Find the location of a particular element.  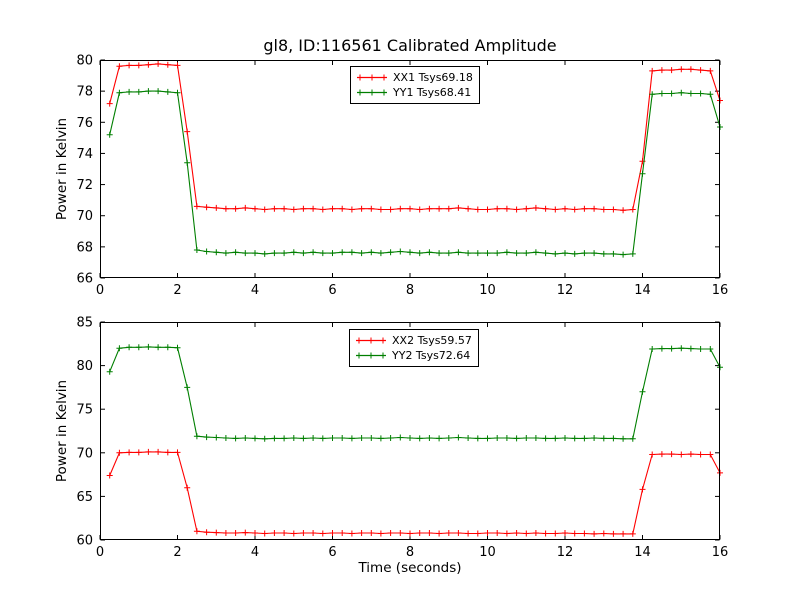

yy1-line-sample-icon is located at coordinates (372, 92).